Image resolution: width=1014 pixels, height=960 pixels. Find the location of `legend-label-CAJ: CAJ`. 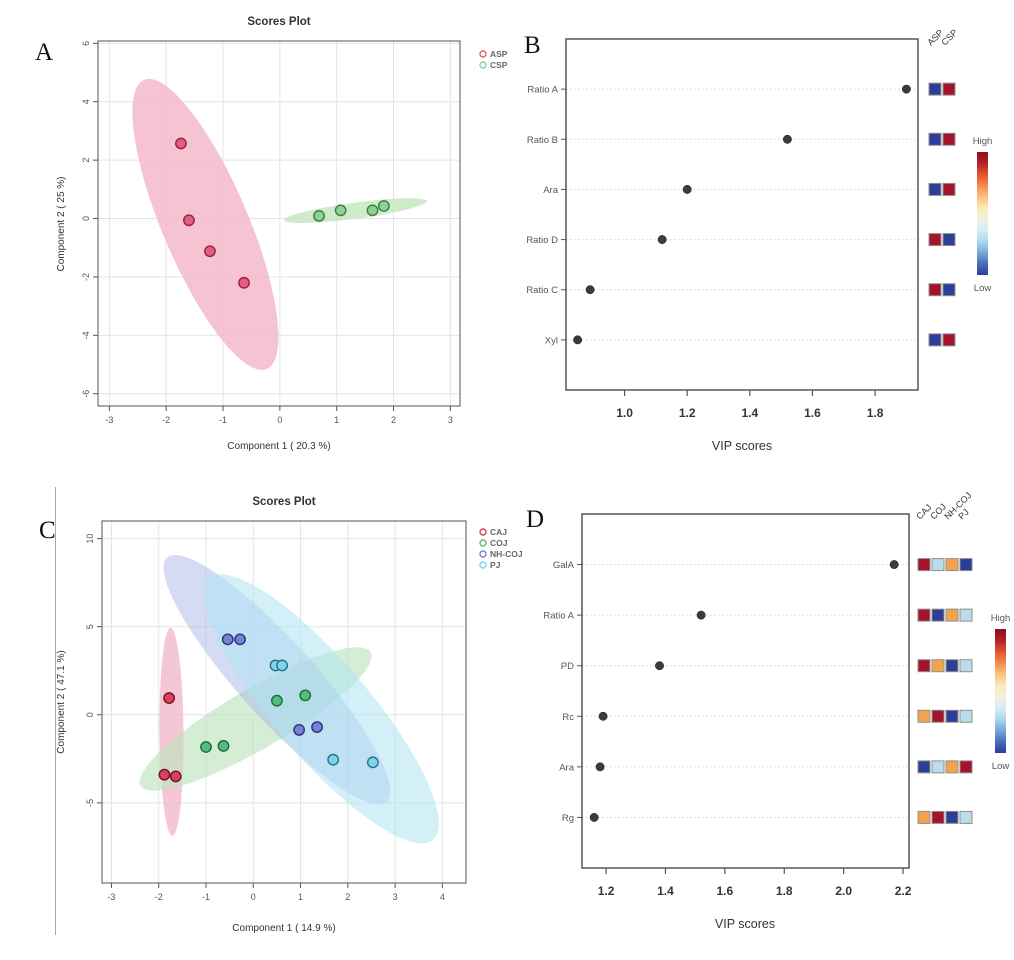

legend-label-CAJ: CAJ is located at coordinates (498, 532).